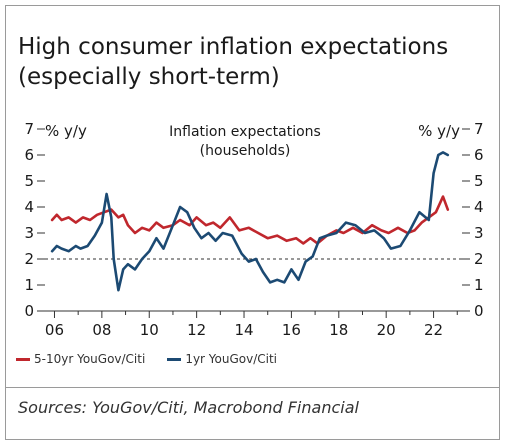 This screenshot has width=507, height=446. Describe the element at coordinates (479, 155) in the screenshot. I see `y-tick-label-right-6: 6` at that location.